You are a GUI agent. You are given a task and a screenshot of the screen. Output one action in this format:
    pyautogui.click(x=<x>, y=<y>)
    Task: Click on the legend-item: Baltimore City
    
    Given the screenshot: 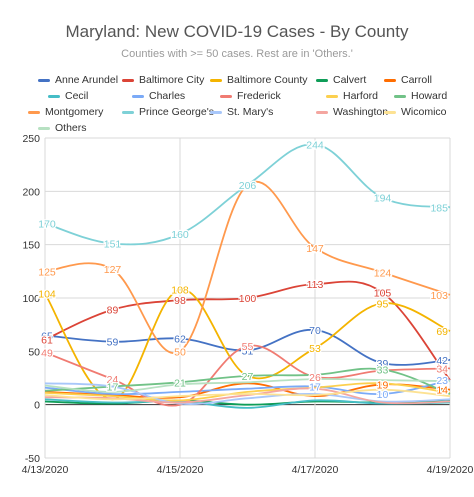 What is the action you would take?
    pyautogui.click(x=163, y=80)
    